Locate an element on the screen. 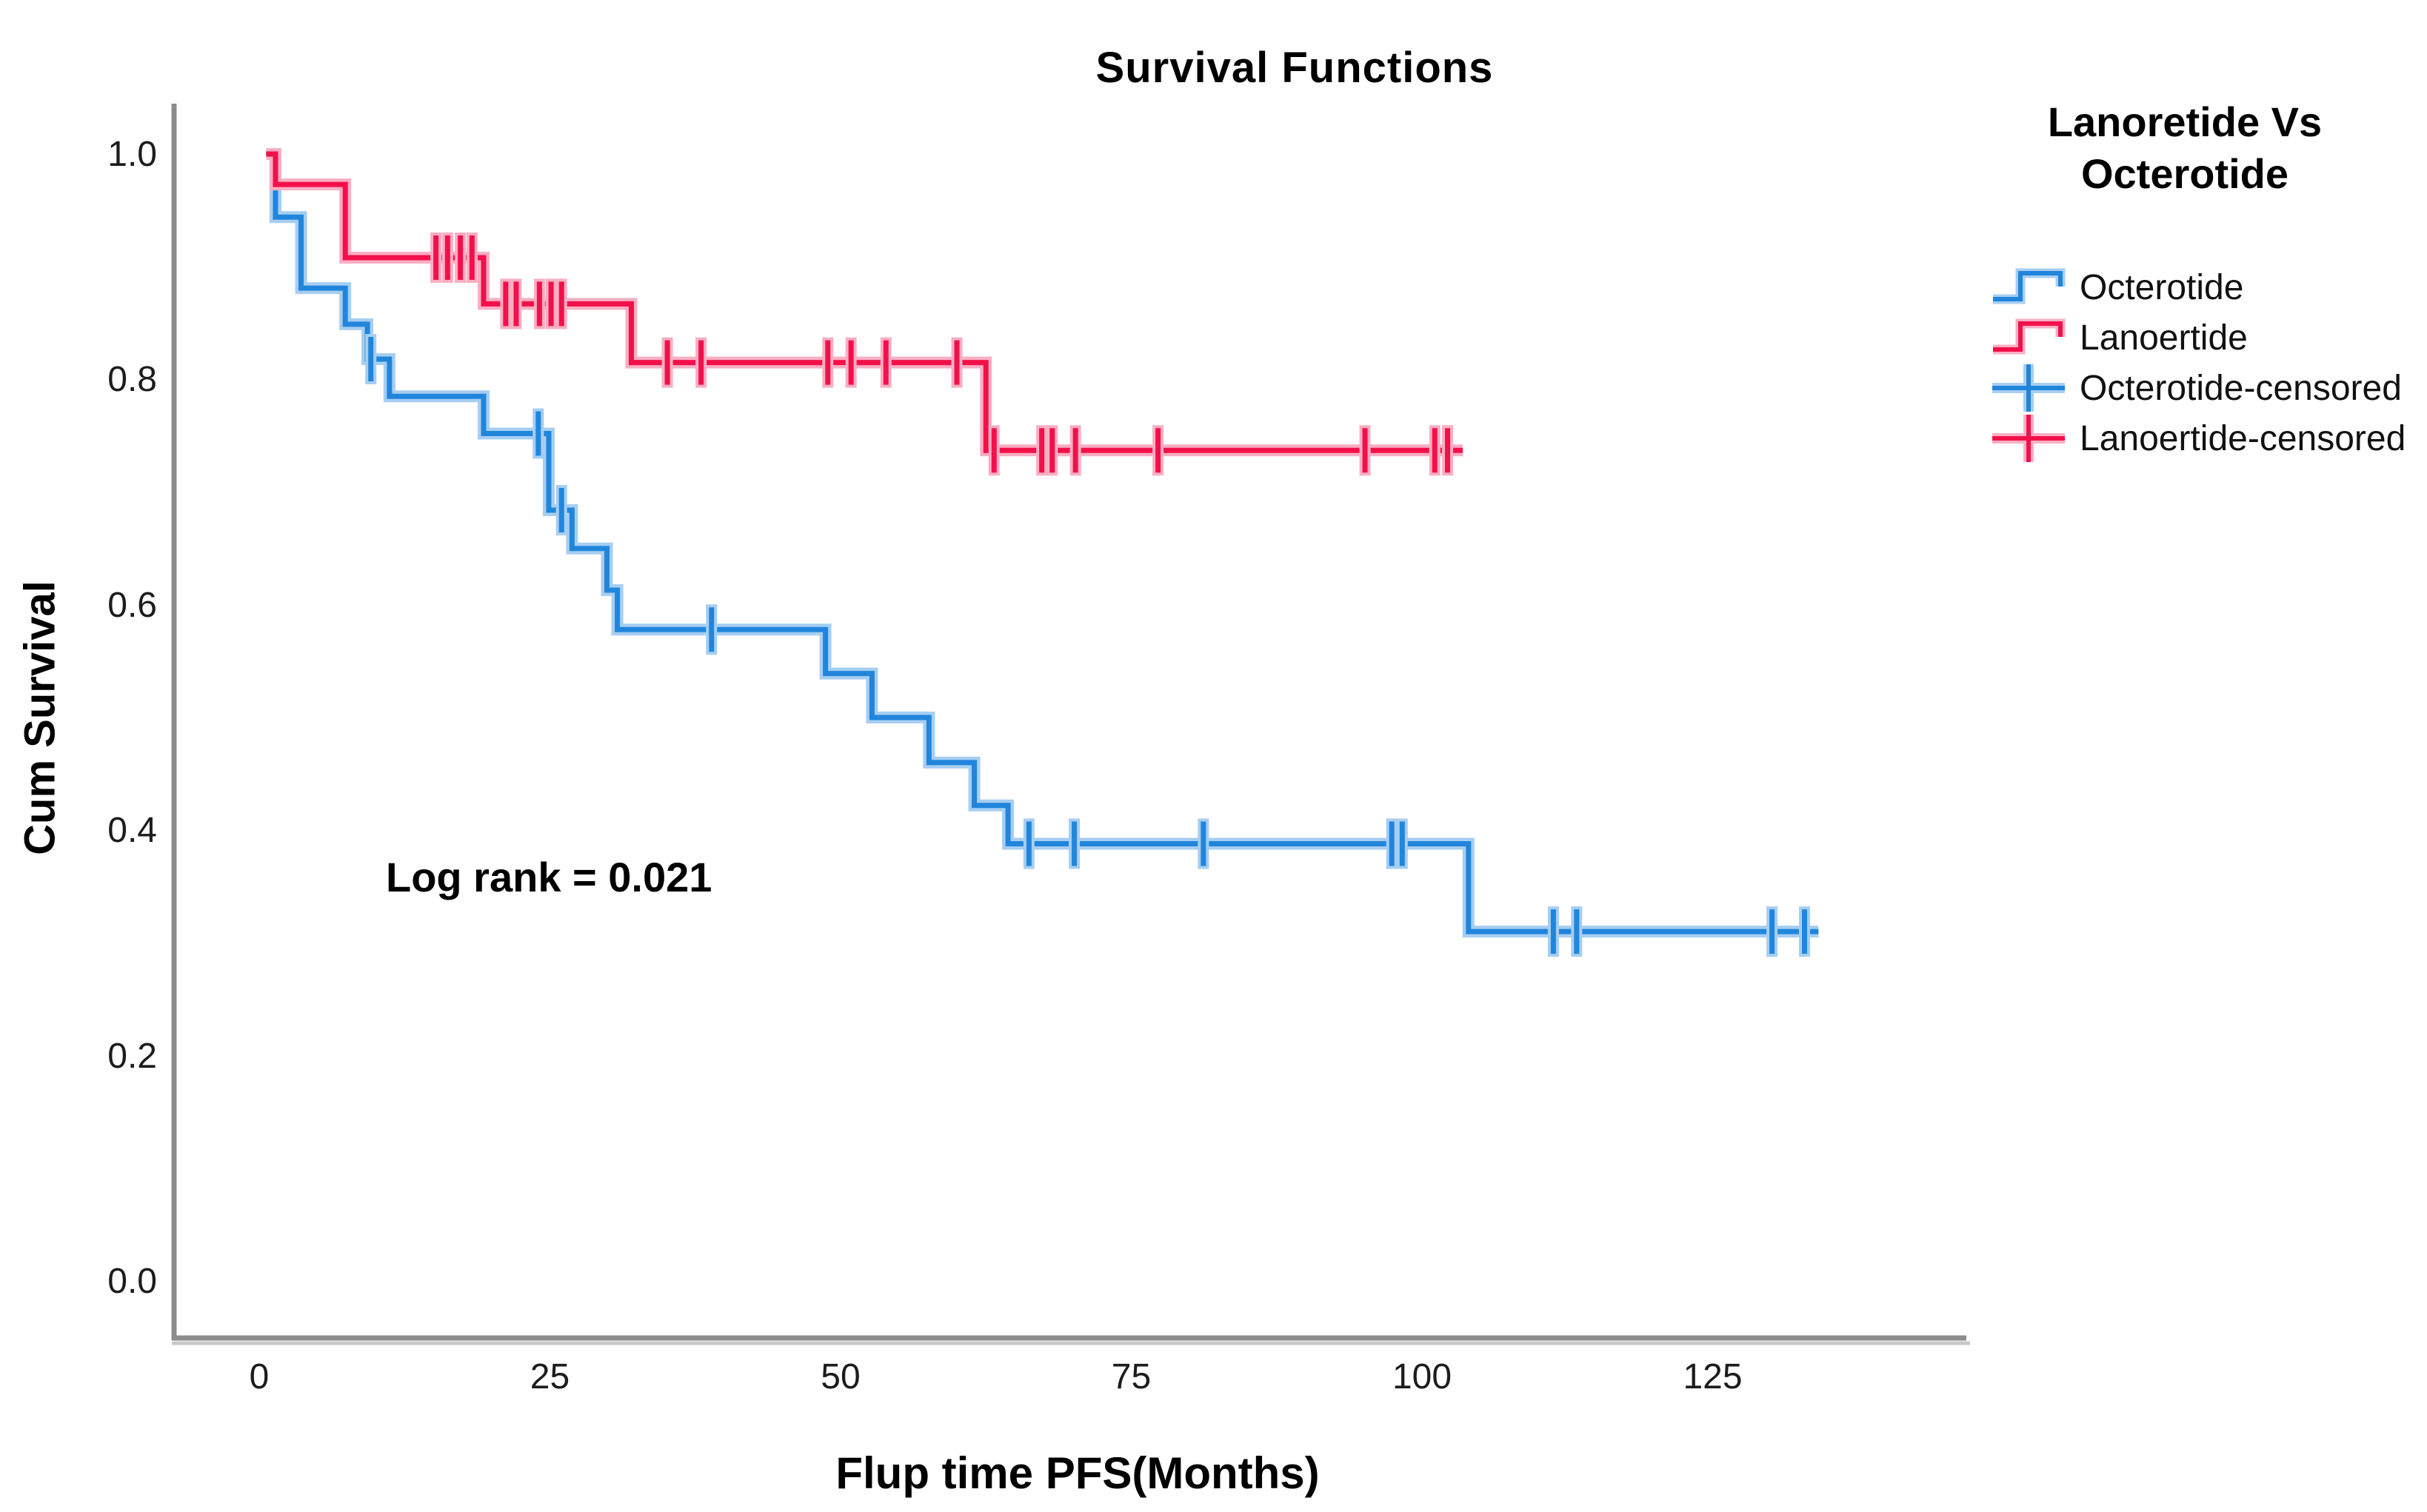 The image size is (2427, 1512). lanoertide-curve is located at coordinates (864, 302).